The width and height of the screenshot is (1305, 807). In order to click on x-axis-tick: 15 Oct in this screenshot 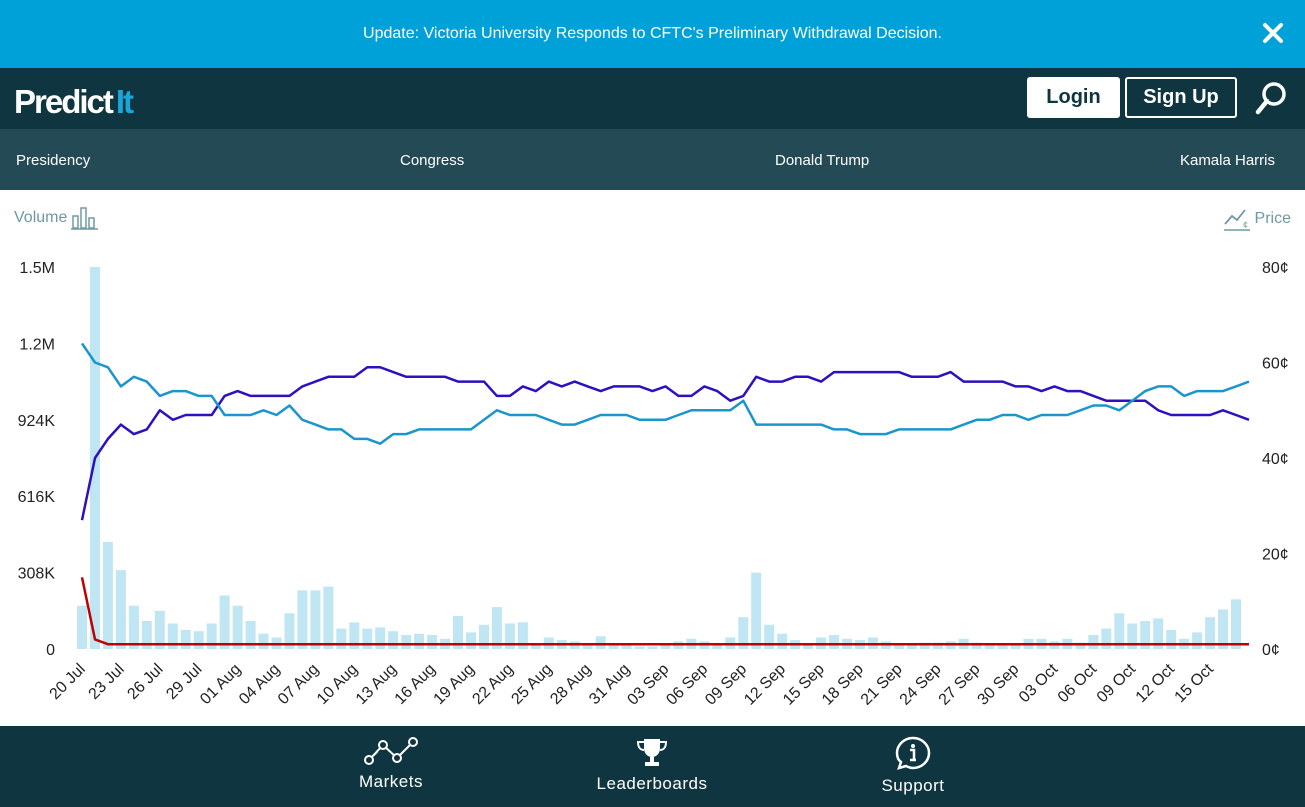, I will do `click(1195, 683)`.